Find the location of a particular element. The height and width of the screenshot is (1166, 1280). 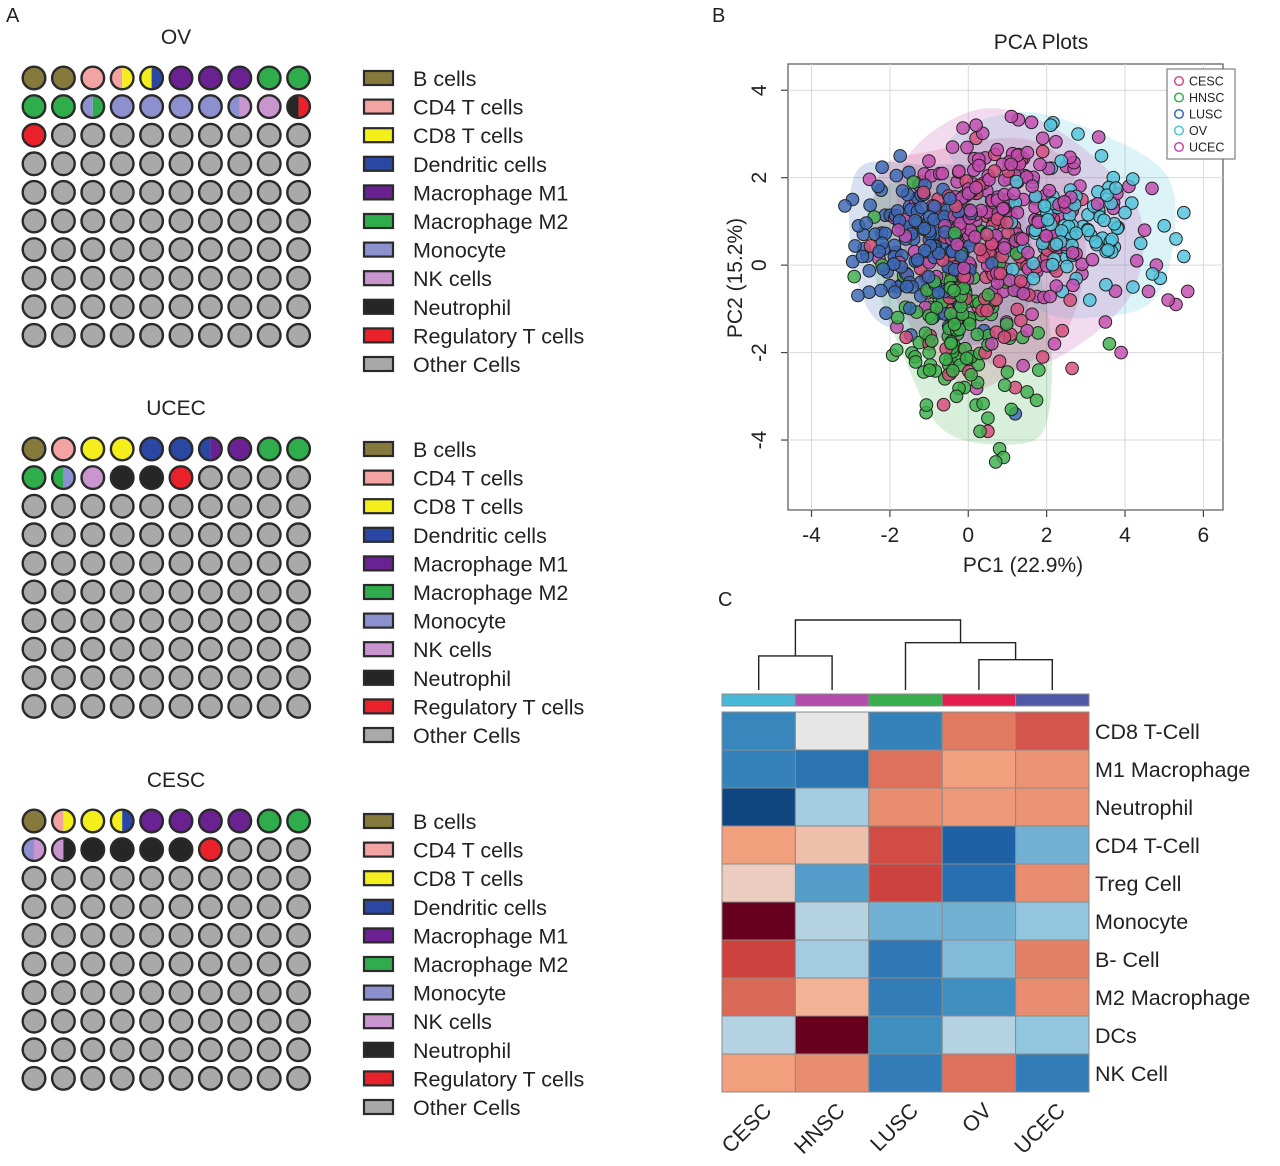

heatmap-column-label: OV is located at coordinates (976, 1117).